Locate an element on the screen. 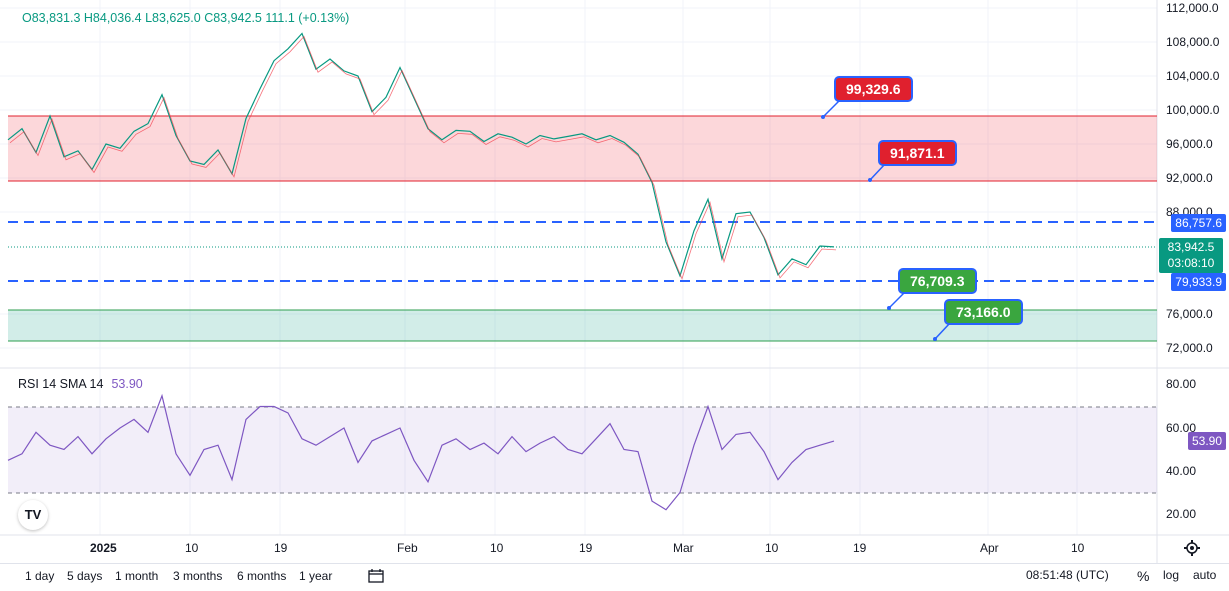 This screenshot has height=591, width=1229. open-value: 83,831.3 is located at coordinates (56, 18).